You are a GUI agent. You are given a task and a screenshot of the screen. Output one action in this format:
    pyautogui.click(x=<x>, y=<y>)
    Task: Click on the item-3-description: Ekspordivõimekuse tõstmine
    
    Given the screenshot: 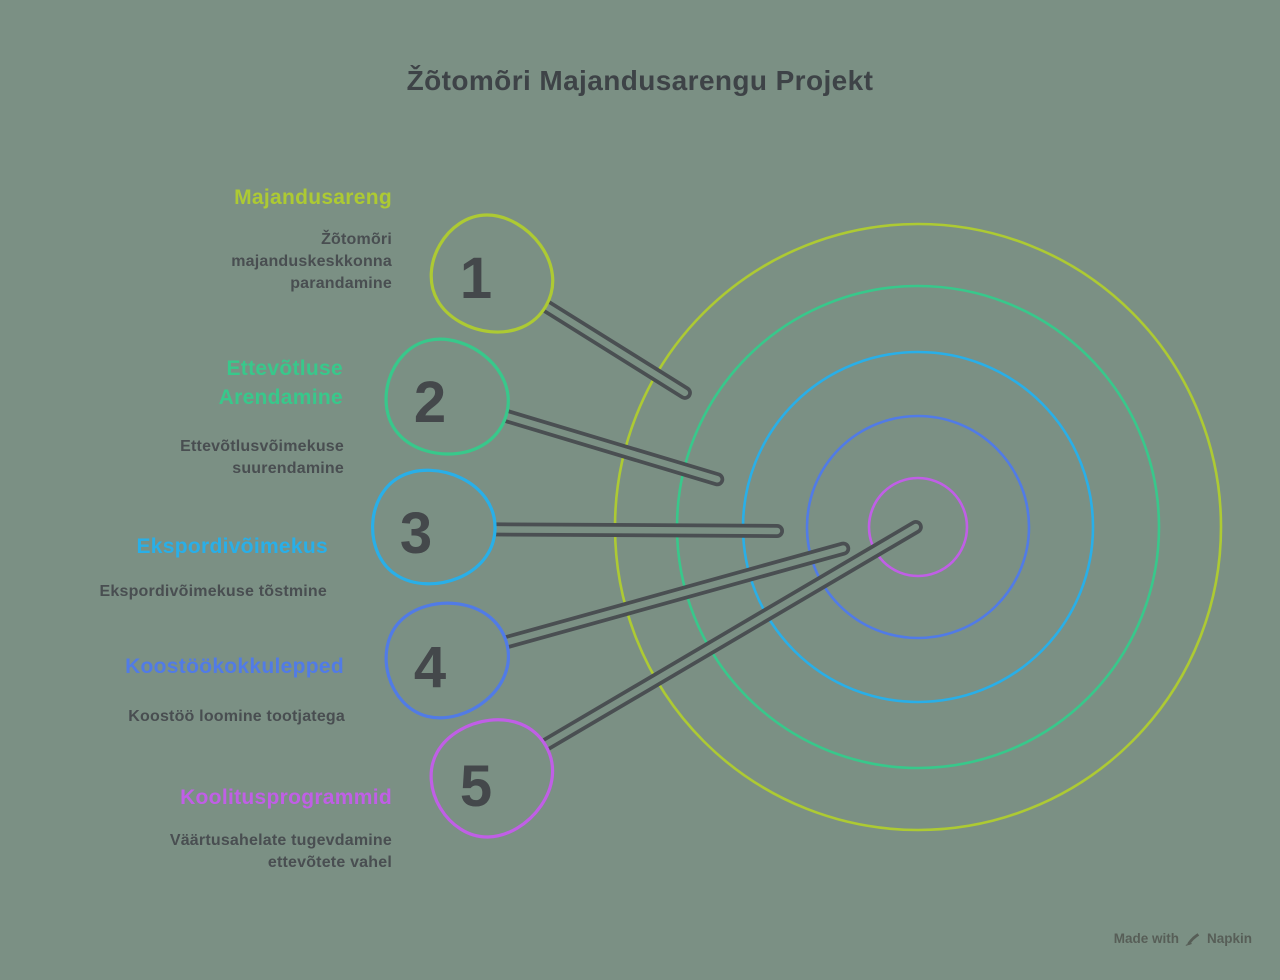 What is the action you would take?
    pyautogui.click(x=213, y=591)
    